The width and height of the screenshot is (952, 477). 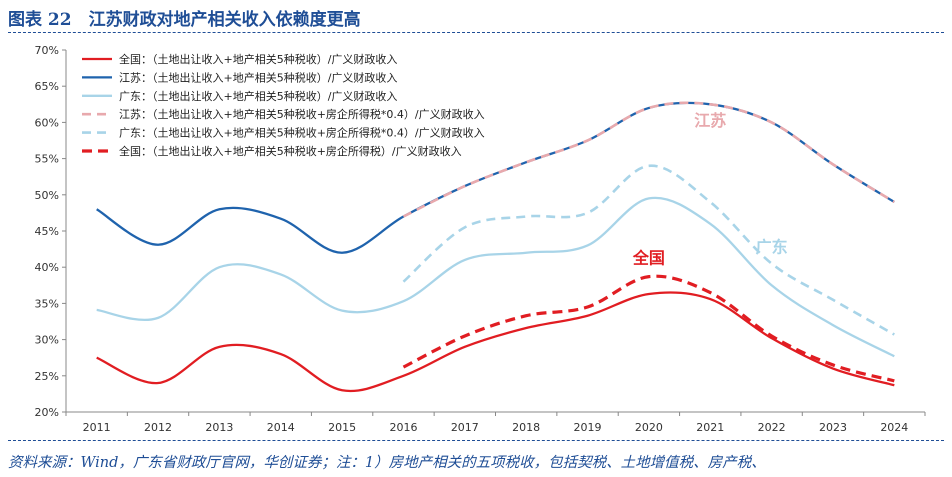 What do you see at coordinates (772, 247) in the screenshot?
I see `annotation-label-2: 广东` at bounding box center [772, 247].